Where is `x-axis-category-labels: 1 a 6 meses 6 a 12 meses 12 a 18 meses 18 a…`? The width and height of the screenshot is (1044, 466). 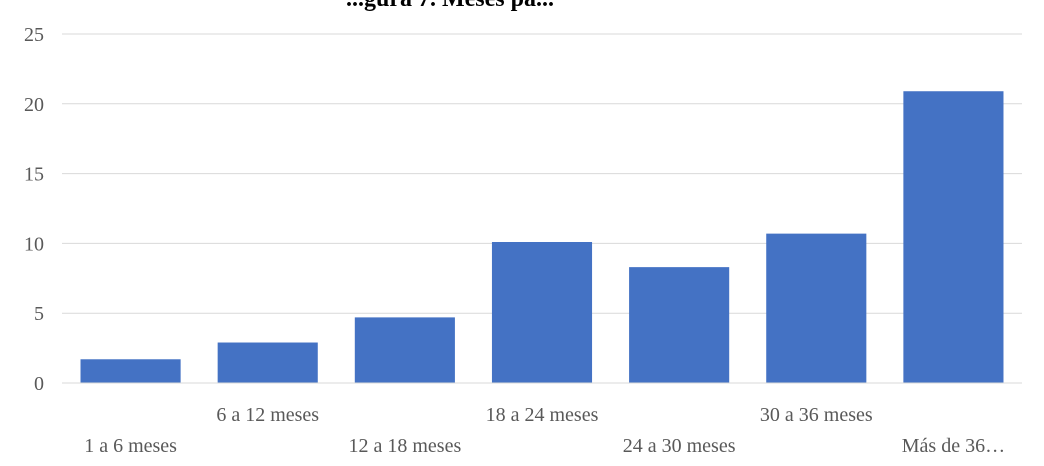 x-axis-category-labels: 1 a 6 meses 6 a 12 meses 12 a 18 meses 18 a… is located at coordinates (544, 430).